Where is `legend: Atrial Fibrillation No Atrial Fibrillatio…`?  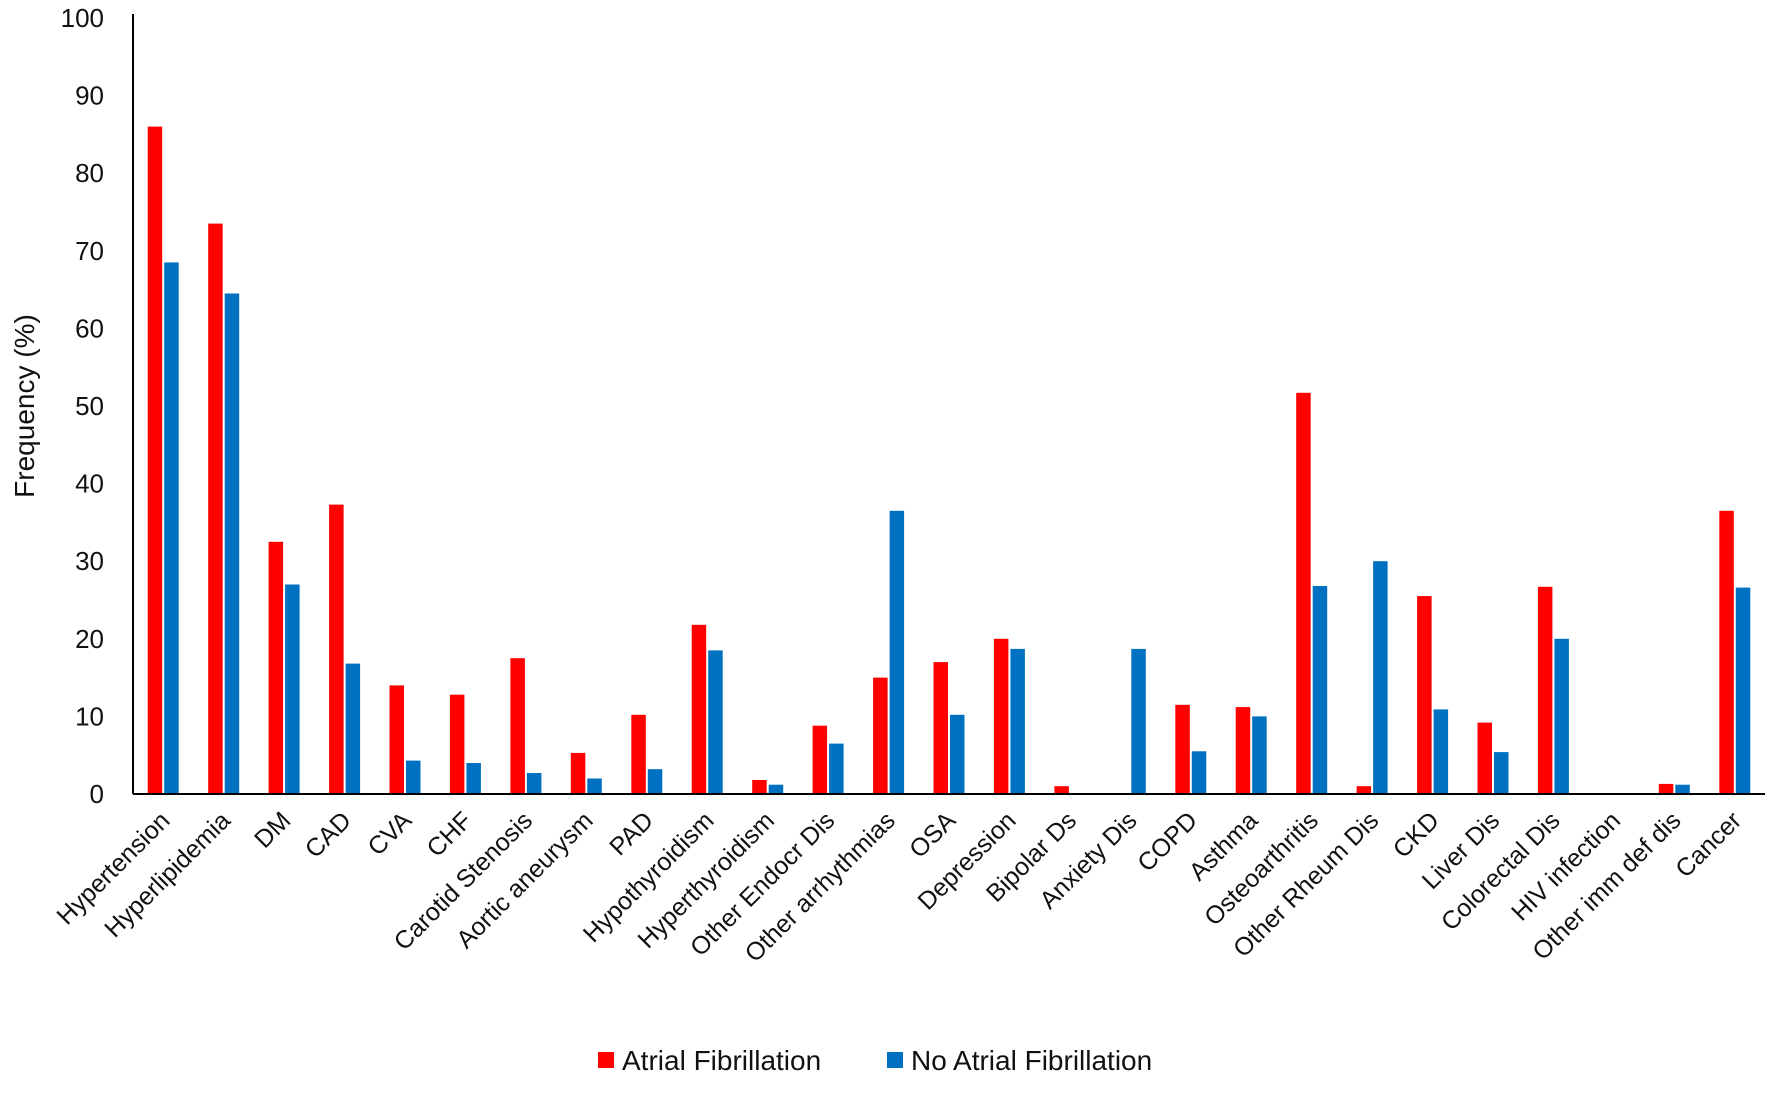
legend: Atrial Fibrillation No Atrial Fibrillatio… is located at coordinates (875, 1060).